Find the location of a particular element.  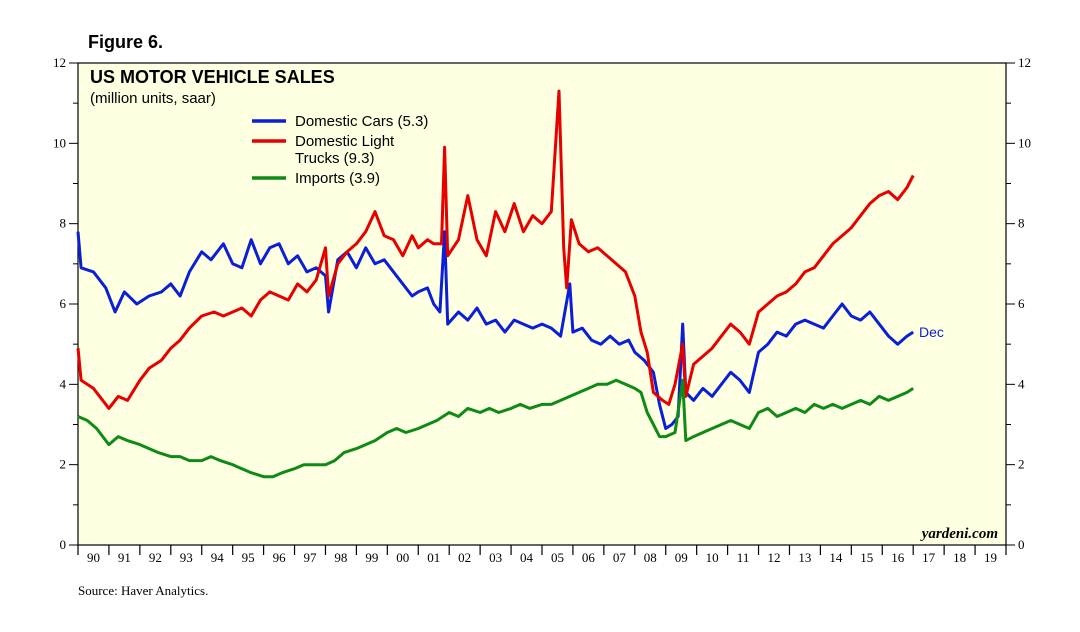

y-tick-label-right: 8 is located at coordinates (1021, 223).